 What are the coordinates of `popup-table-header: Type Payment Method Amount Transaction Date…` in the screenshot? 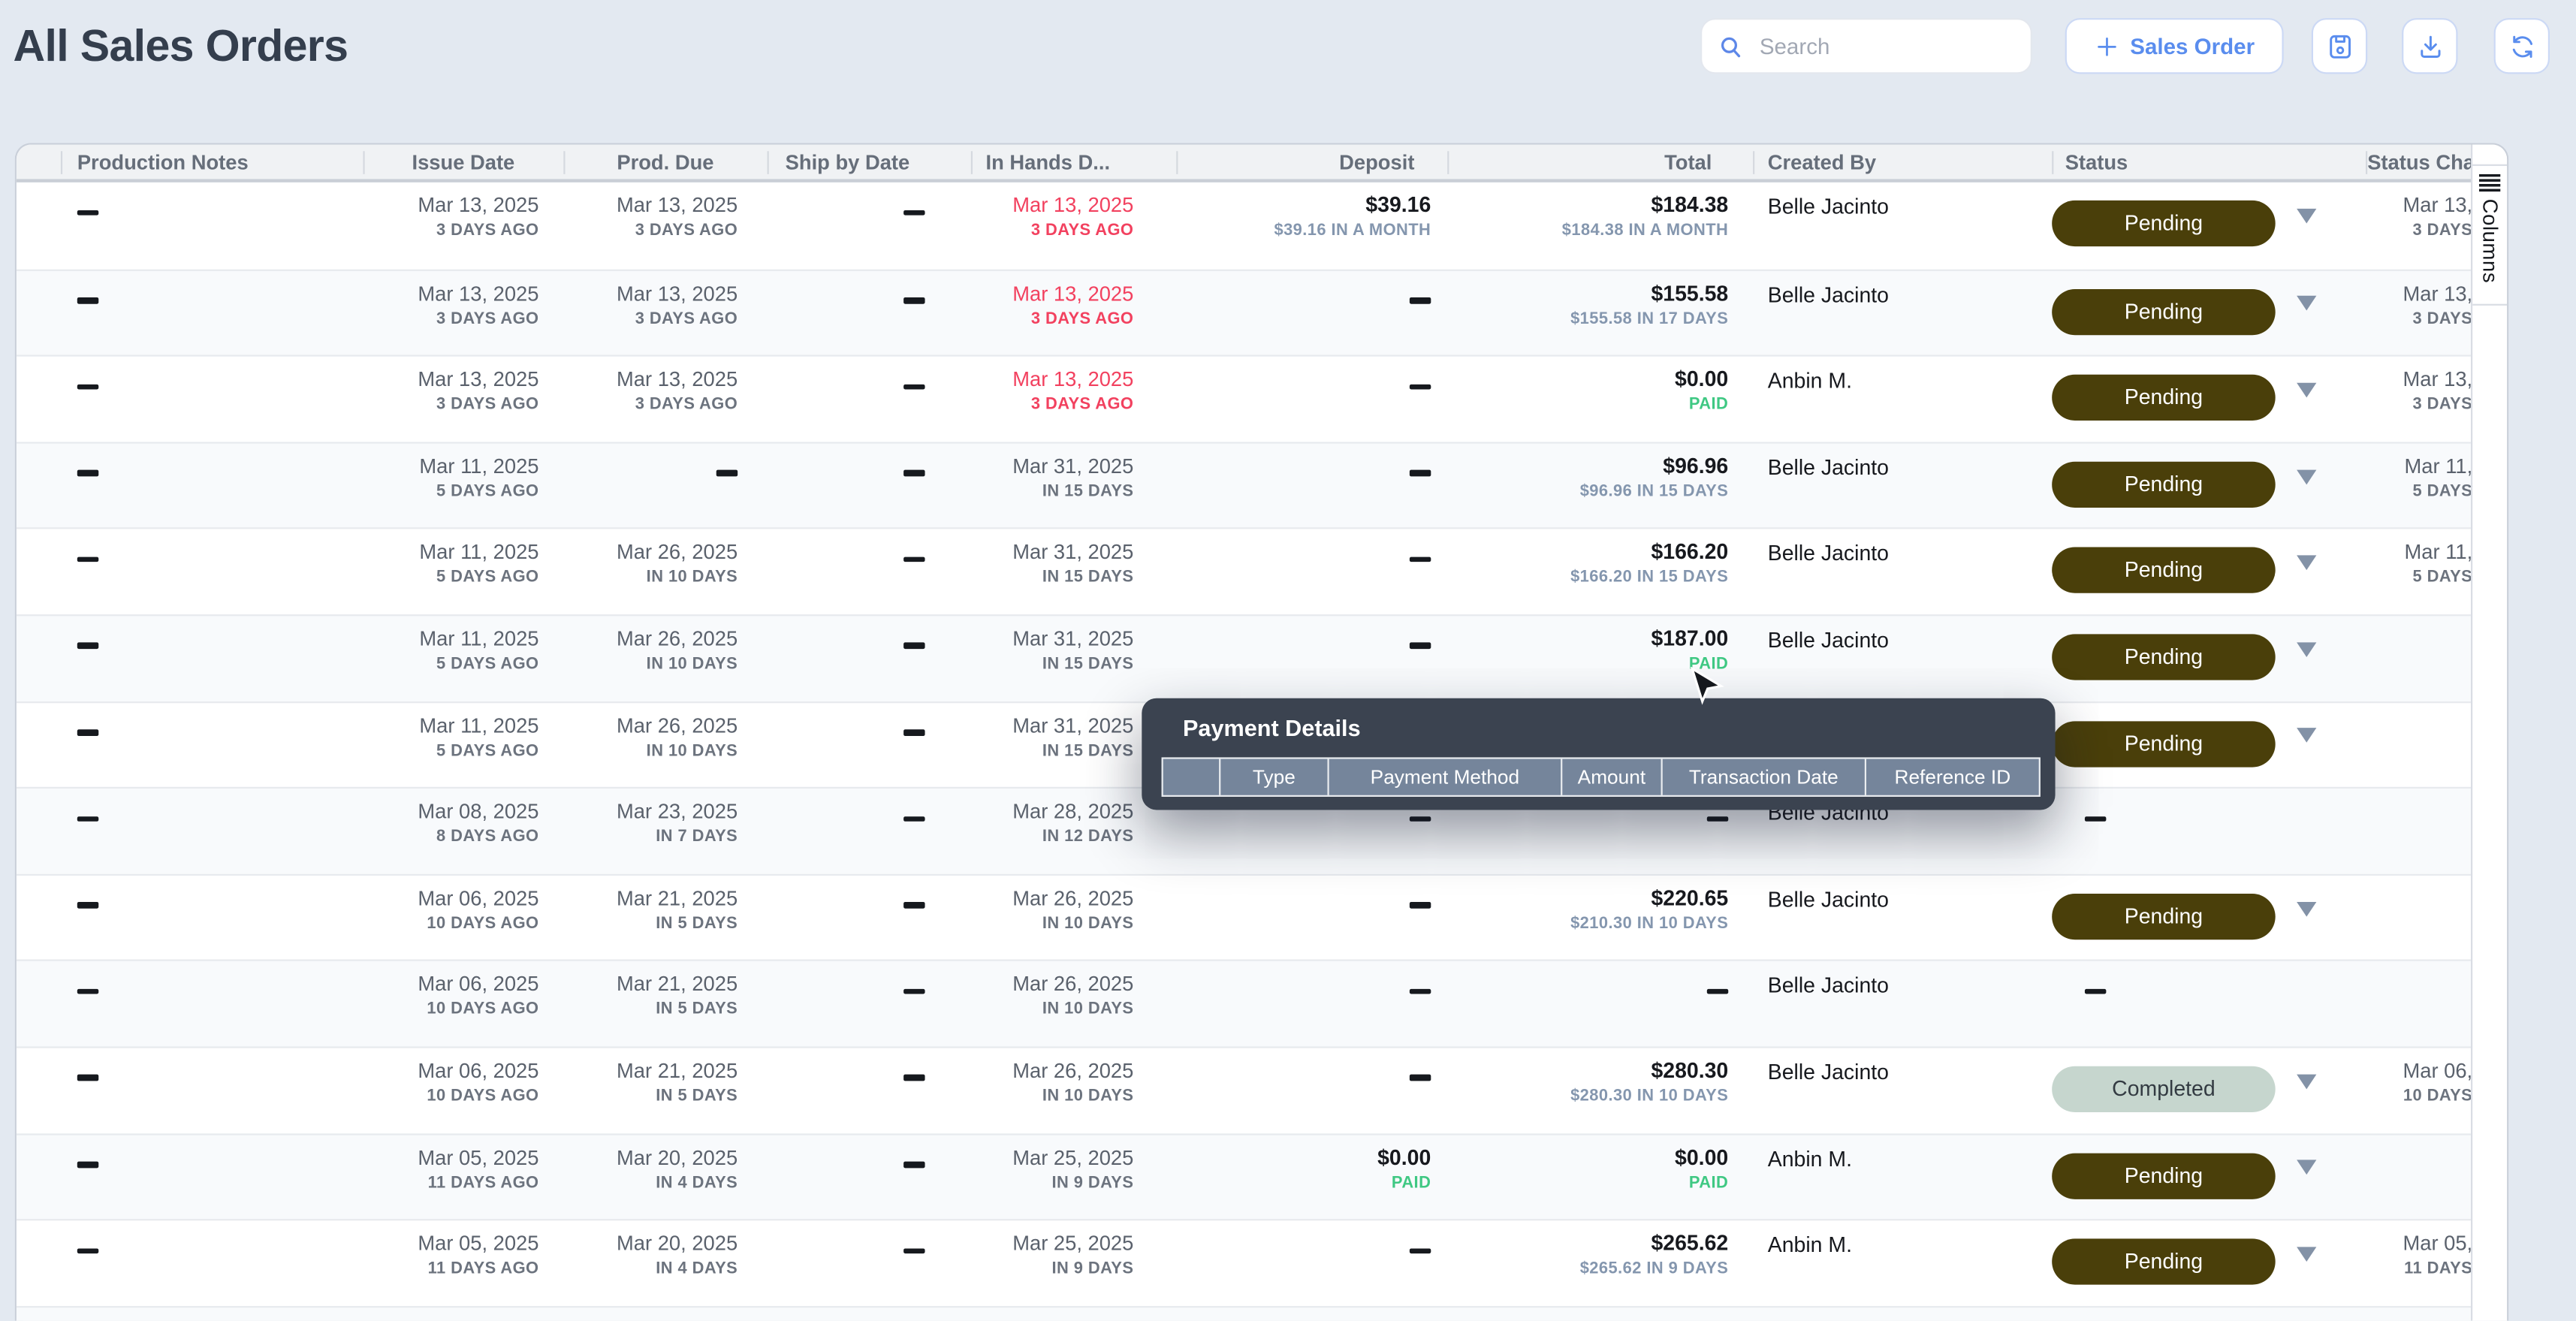 It's located at (1601, 777).